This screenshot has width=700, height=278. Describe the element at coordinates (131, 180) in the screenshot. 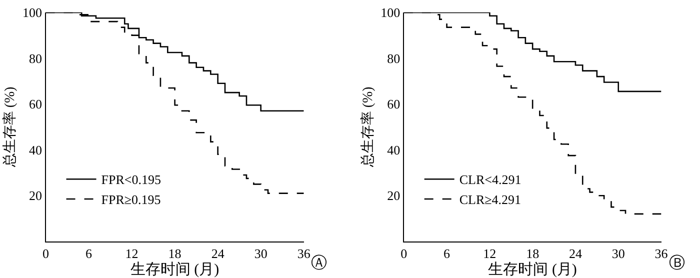

I see `legend-label: FPR<0.195` at that location.